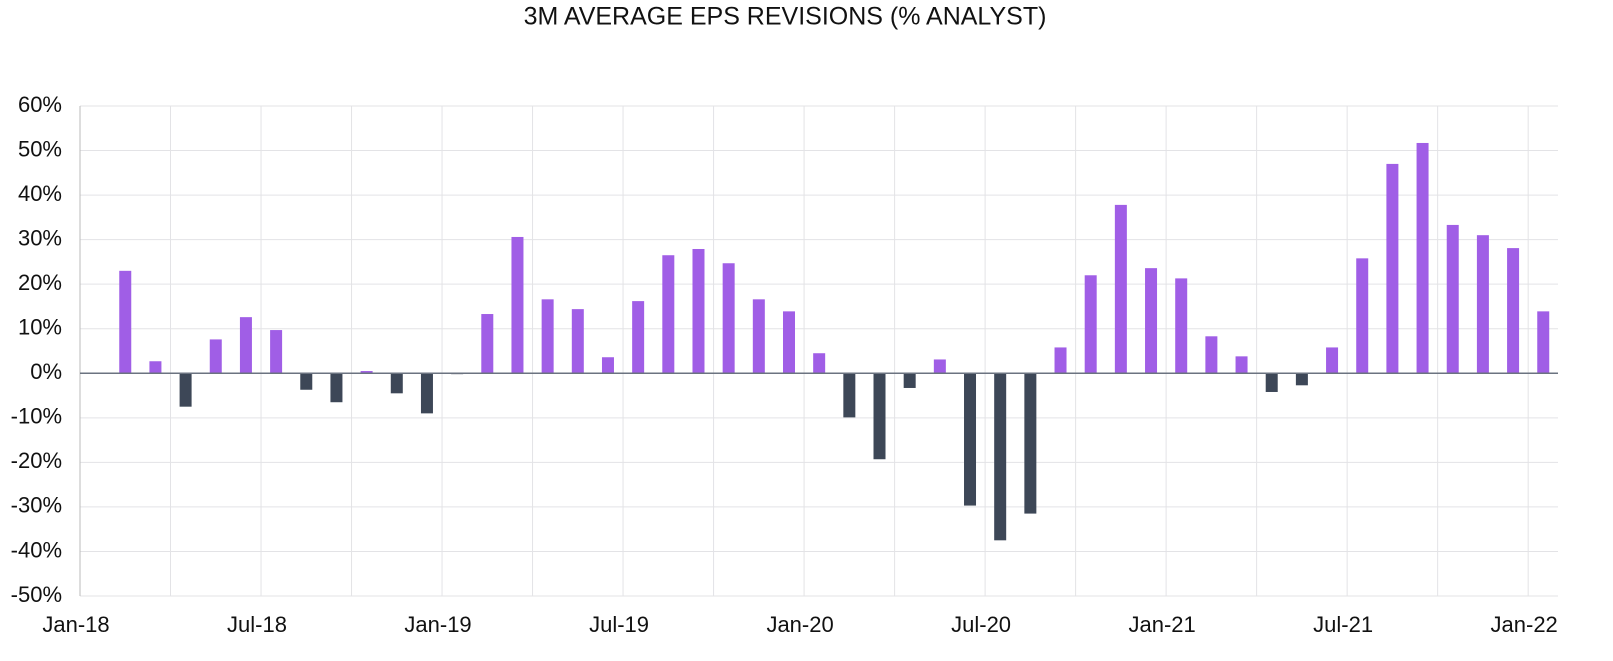 This screenshot has width=1613, height=661. Describe the element at coordinates (36, 505) in the screenshot. I see `y-tick-label: -30%` at that location.